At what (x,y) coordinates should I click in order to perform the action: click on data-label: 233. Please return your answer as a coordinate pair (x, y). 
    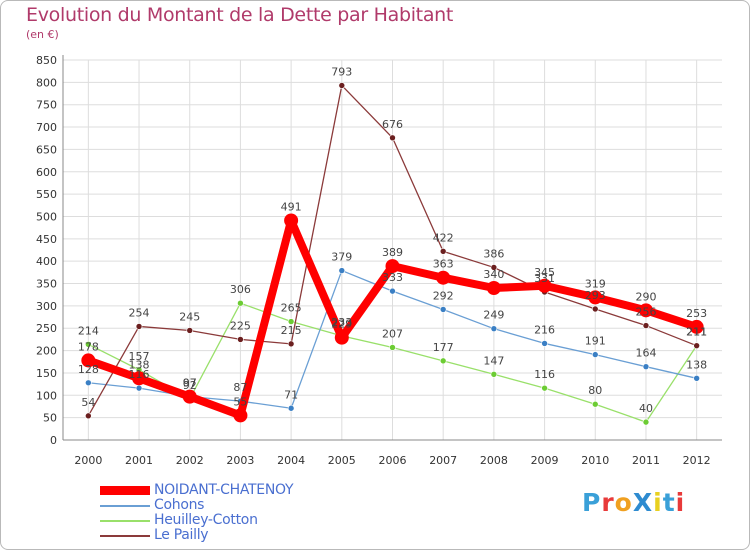
    Looking at the image, I should click on (341, 322).